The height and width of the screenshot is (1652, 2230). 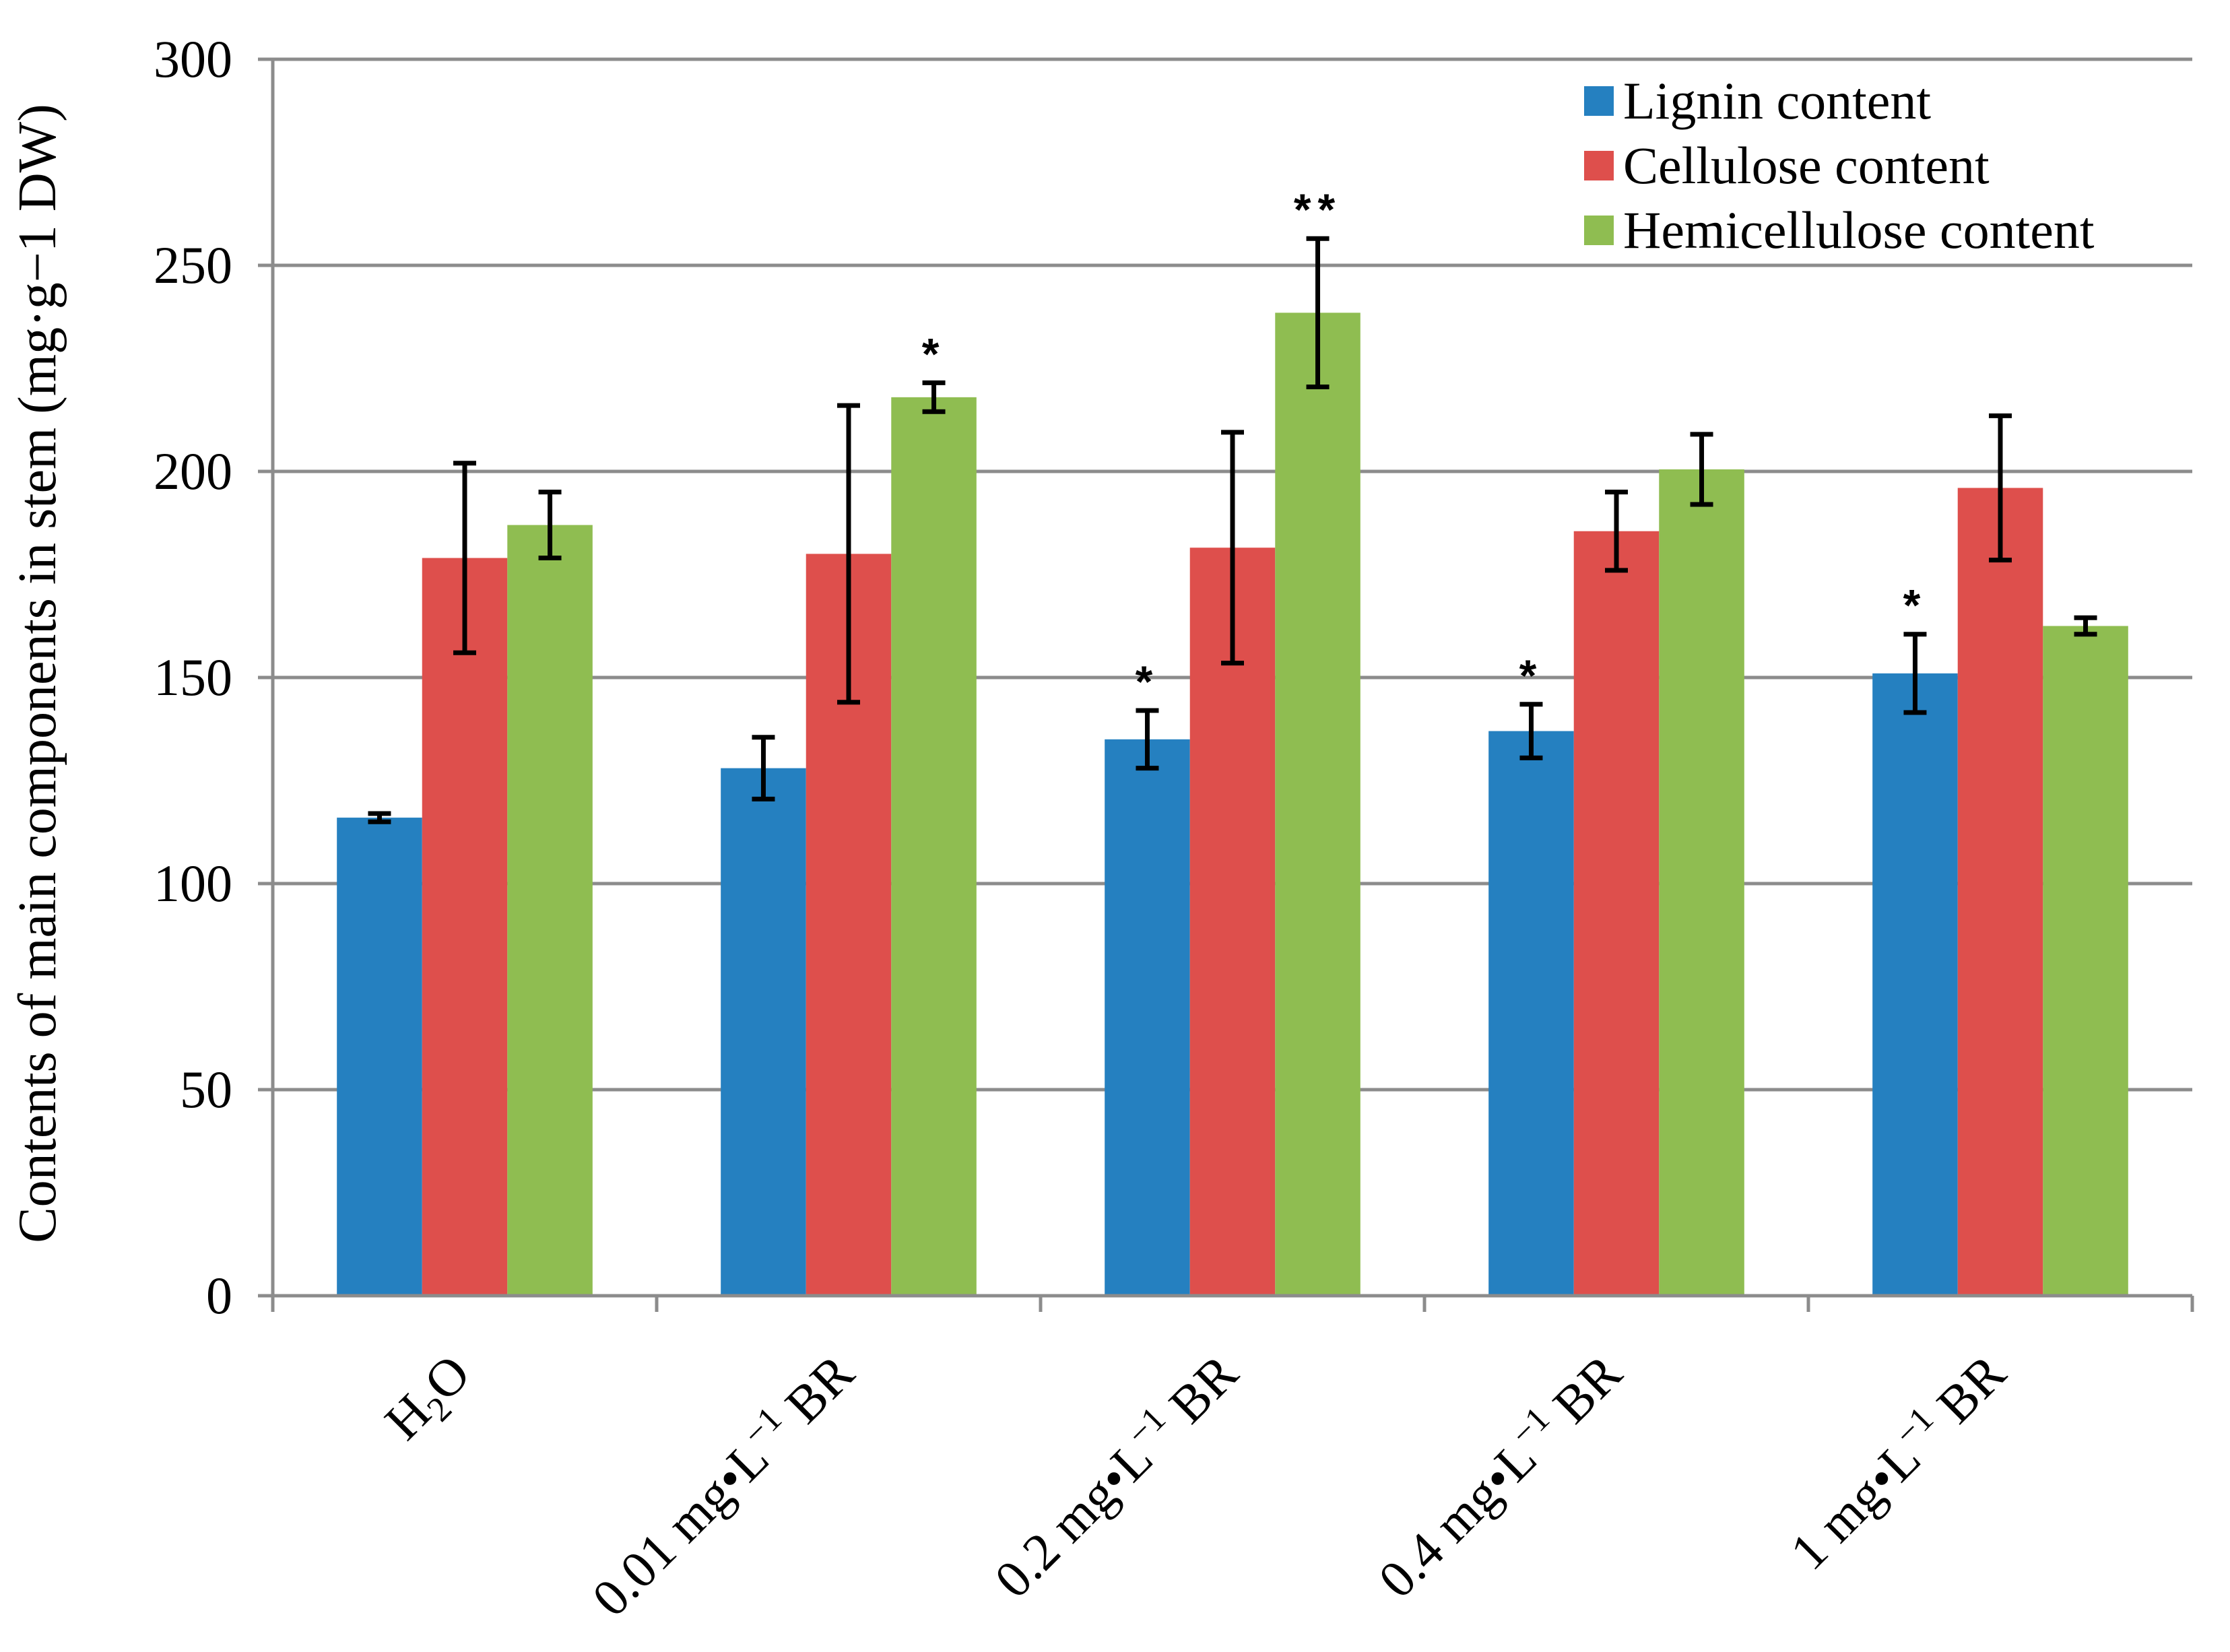 I want to click on y-tick-label: 150, so click(x=193, y=677).